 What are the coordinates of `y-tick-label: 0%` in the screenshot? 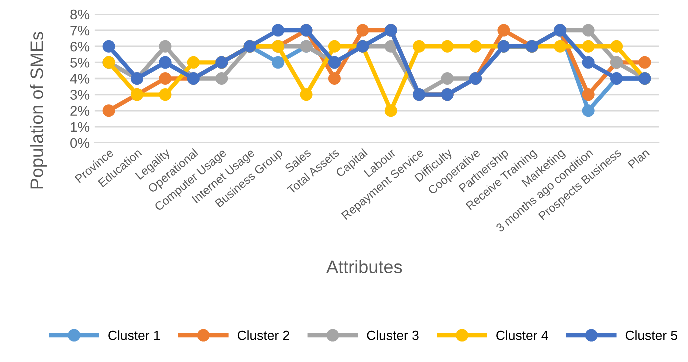 It's located at (80, 143).